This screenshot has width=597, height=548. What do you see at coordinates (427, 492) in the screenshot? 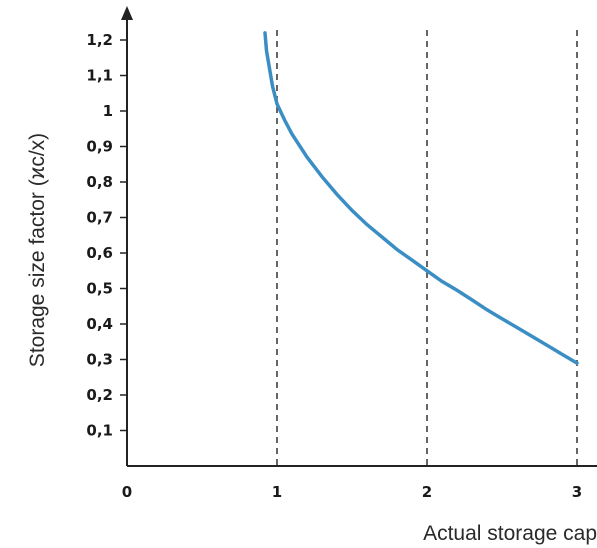
I see `x-tick-label: 2` at bounding box center [427, 492].